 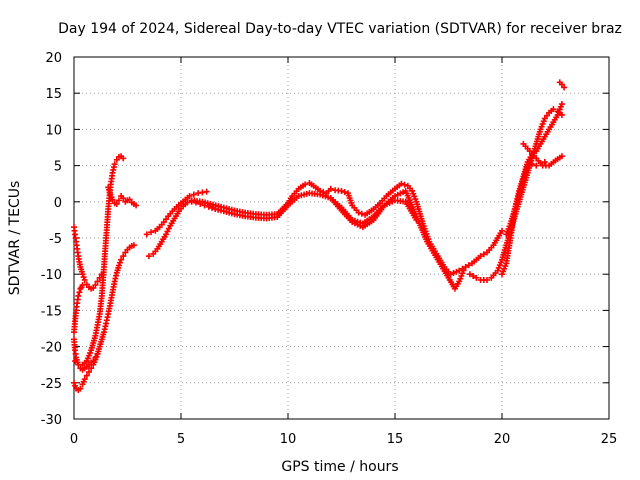 I want to click on y-tick-label: -5, so click(x=55, y=239).